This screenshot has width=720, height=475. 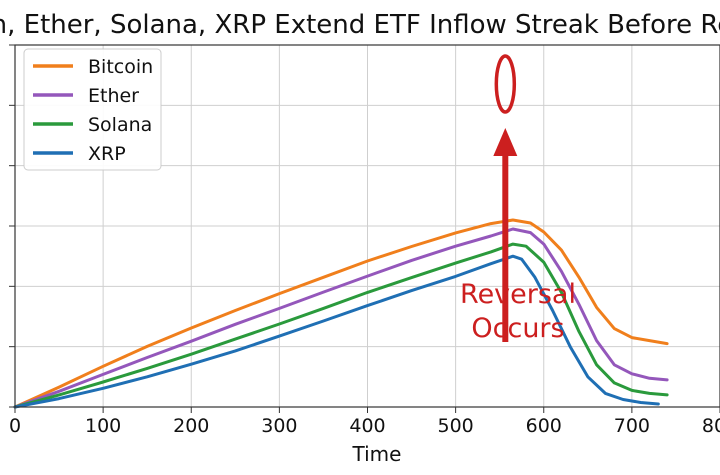 I want to click on legend-label-bitcoin: Bitcoin, so click(x=120, y=67).